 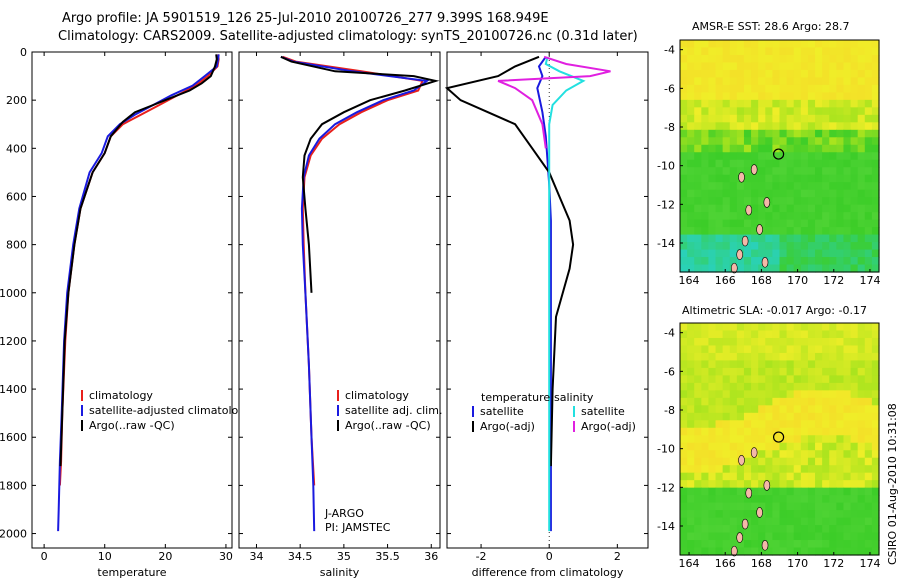 What do you see at coordinates (509, 261) in the screenshot?
I see `series-line-t-argo` at bounding box center [509, 261].